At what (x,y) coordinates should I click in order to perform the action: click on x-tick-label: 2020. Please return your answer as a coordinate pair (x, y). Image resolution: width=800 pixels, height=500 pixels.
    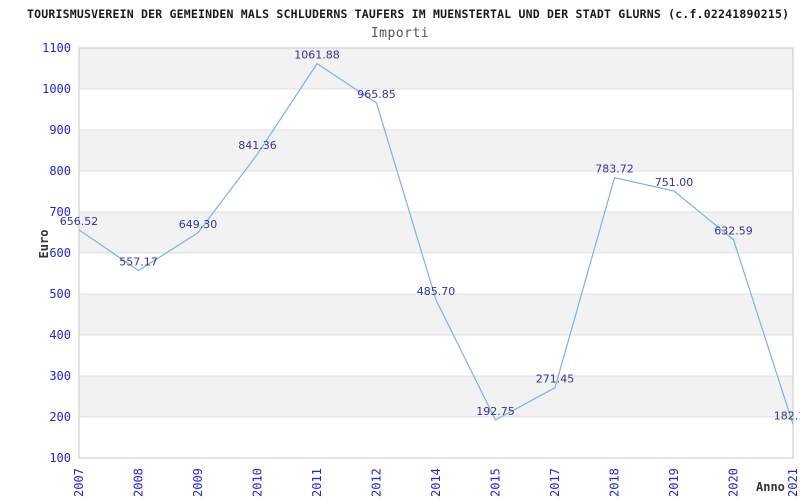
    Looking at the image, I should click on (734, 482).